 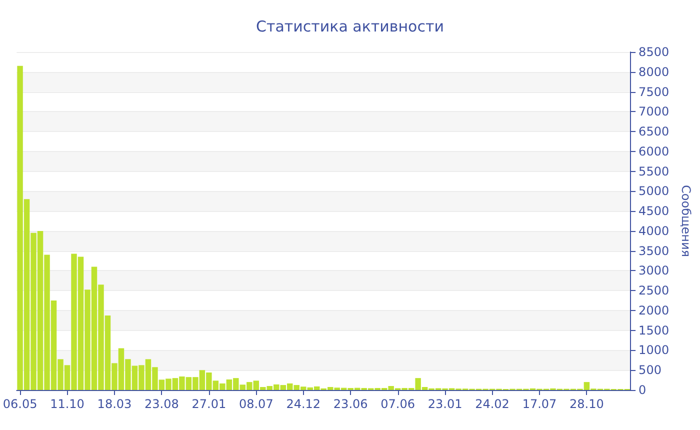 What do you see at coordinates (397, 404) in the screenshot?
I see `x-tick-label: 07.06` at bounding box center [397, 404].